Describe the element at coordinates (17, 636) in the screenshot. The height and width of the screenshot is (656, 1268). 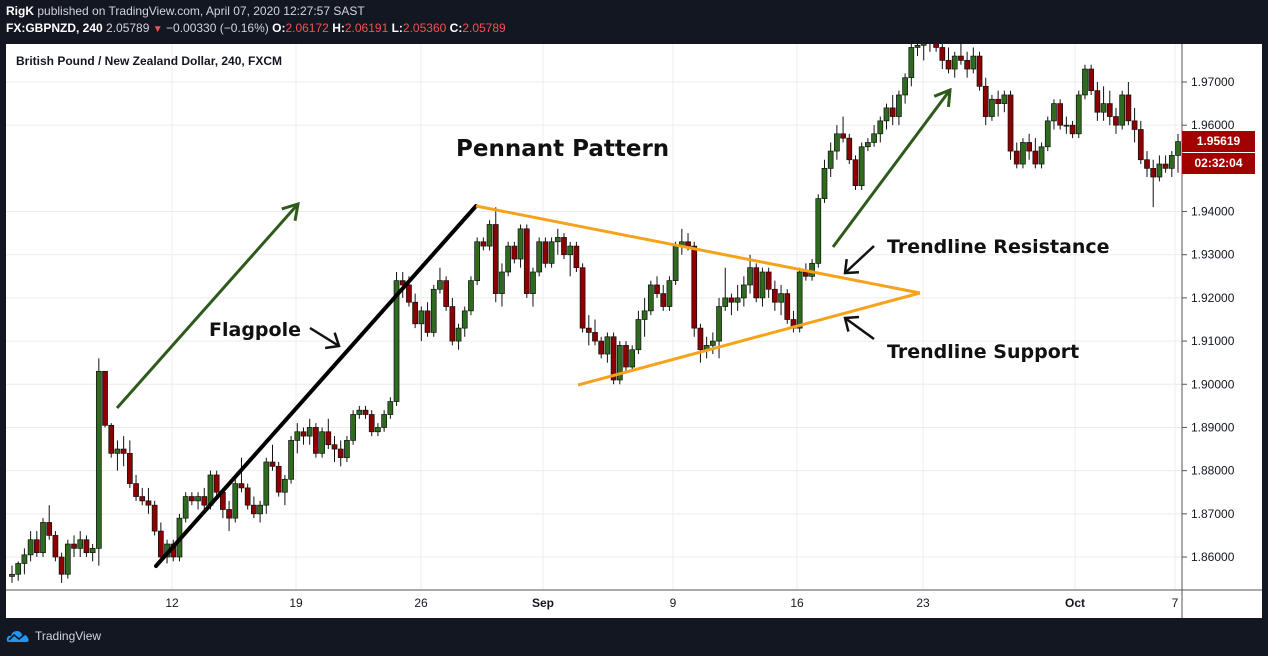
I see `tradingview-cloud-icon` at that location.